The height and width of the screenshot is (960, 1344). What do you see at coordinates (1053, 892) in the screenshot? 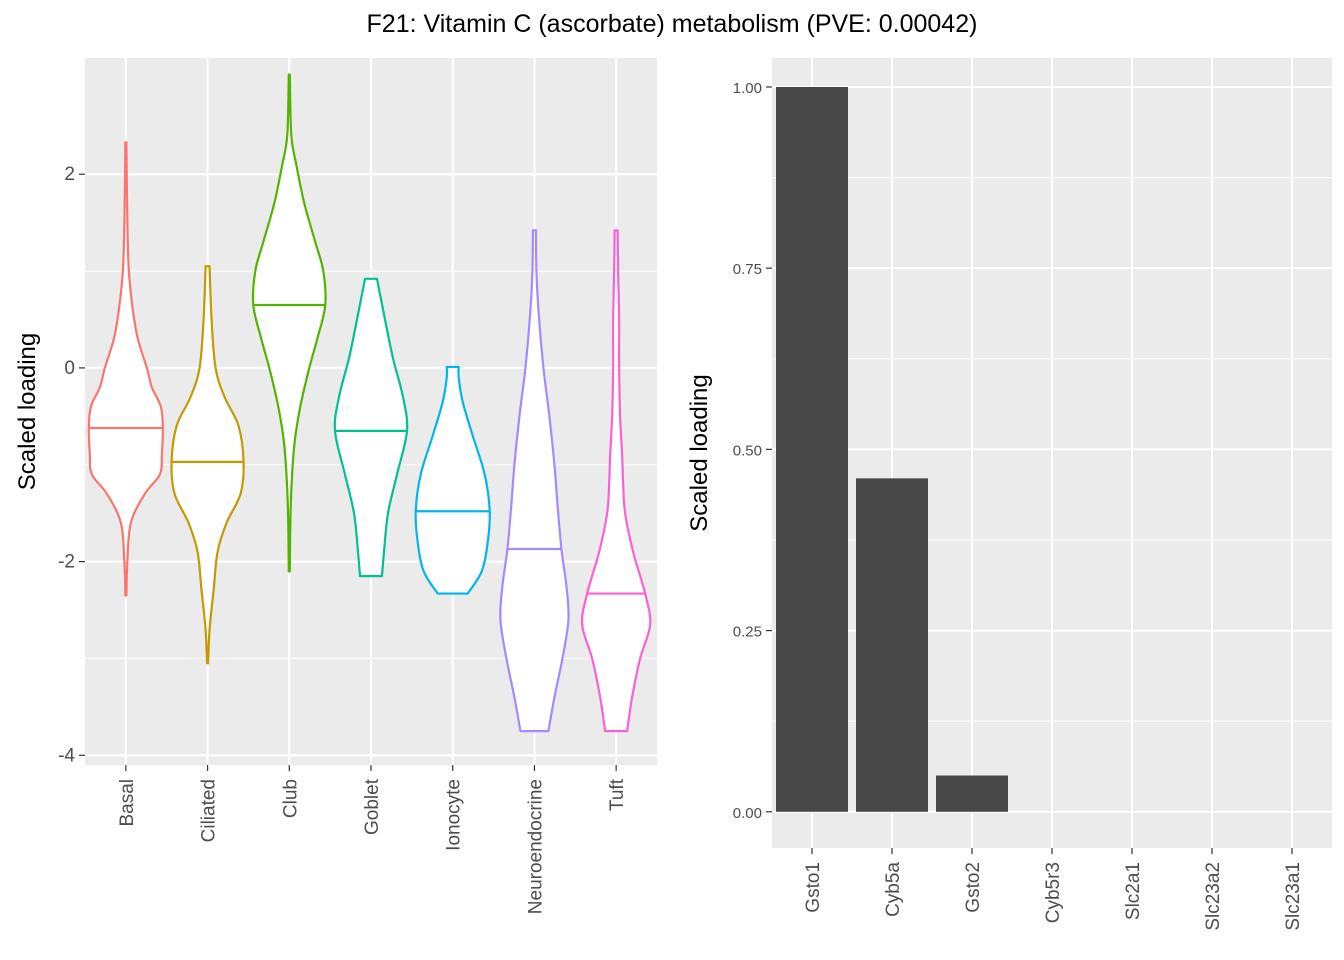
I see `bar-x-tick-label: Cyb5r3` at bounding box center [1053, 892].